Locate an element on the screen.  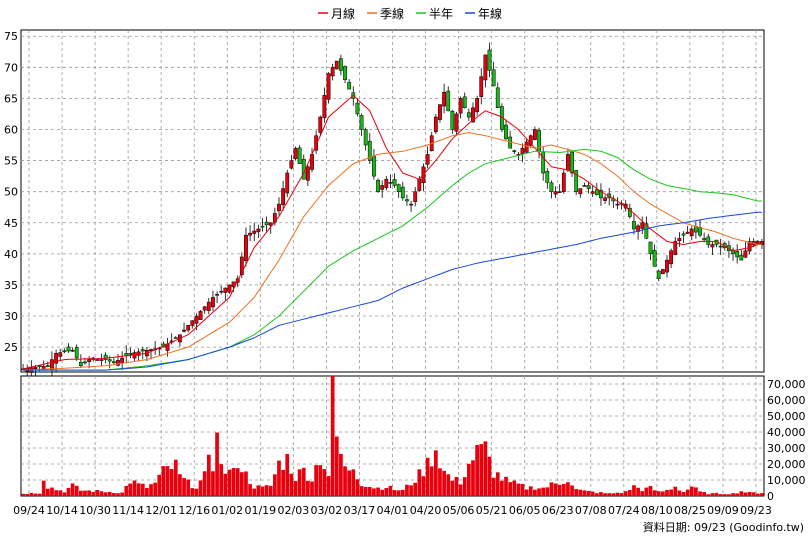
volume-y-tick-label: 70,000 is located at coordinates (786, 384).